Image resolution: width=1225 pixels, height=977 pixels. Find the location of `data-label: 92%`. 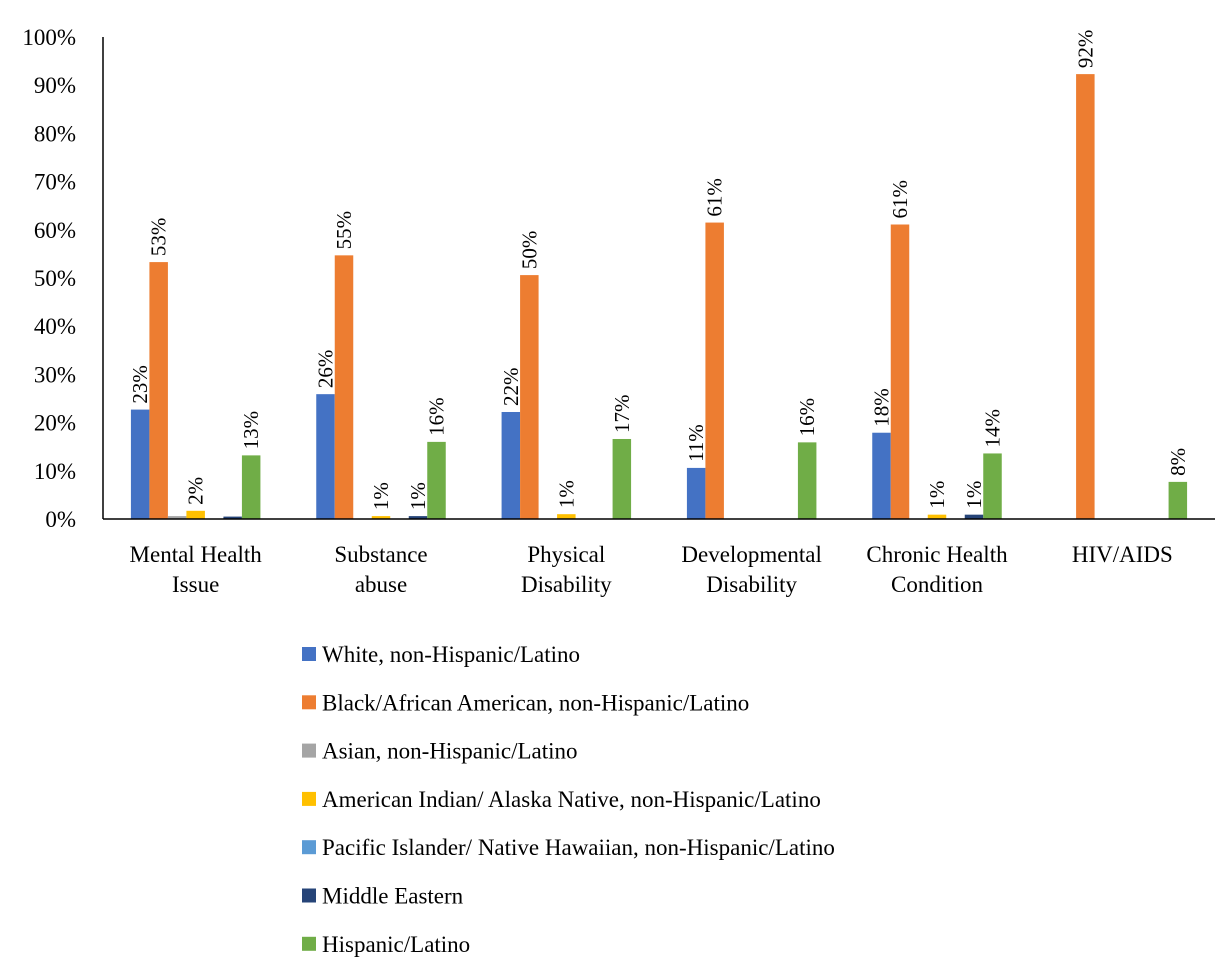

data-label: 92% is located at coordinates (1085, 49).